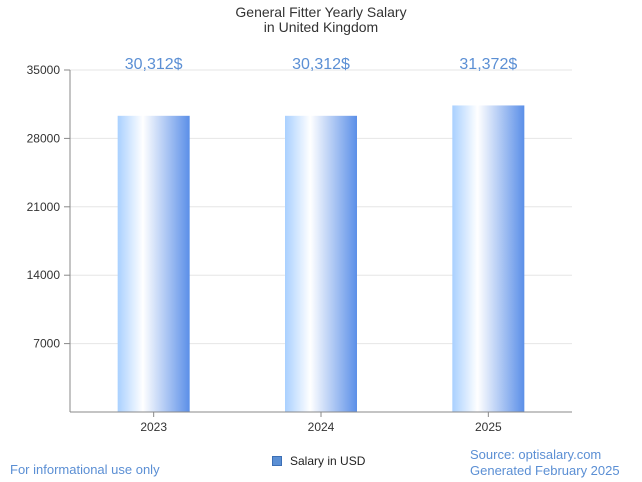  I want to click on chart-title: General Fitter Yearly Salary, so click(321, 12).